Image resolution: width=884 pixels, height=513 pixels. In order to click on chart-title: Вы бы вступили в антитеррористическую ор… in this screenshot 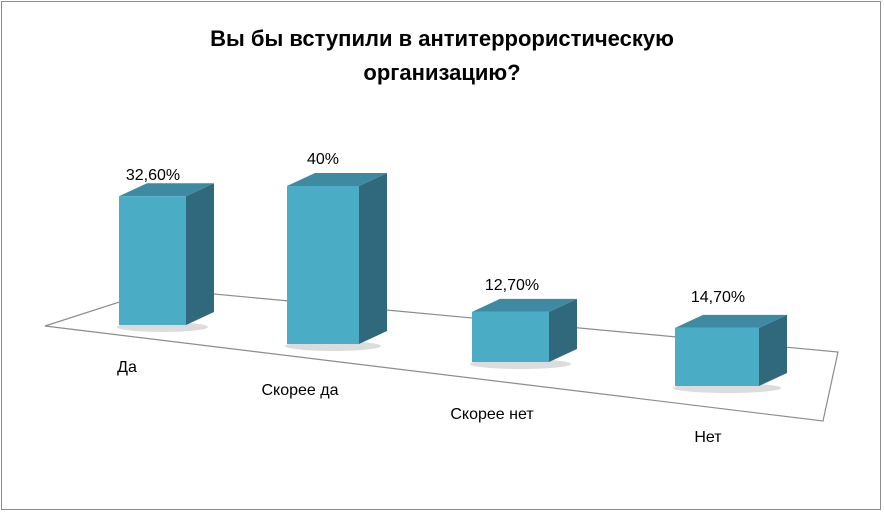, I will do `click(442, 56)`.